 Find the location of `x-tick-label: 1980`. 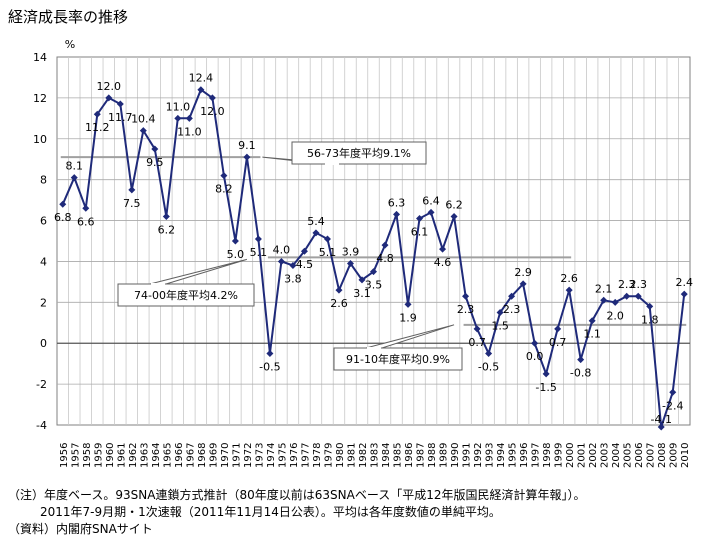

x-tick-label: 1980 is located at coordinates (340, 455).